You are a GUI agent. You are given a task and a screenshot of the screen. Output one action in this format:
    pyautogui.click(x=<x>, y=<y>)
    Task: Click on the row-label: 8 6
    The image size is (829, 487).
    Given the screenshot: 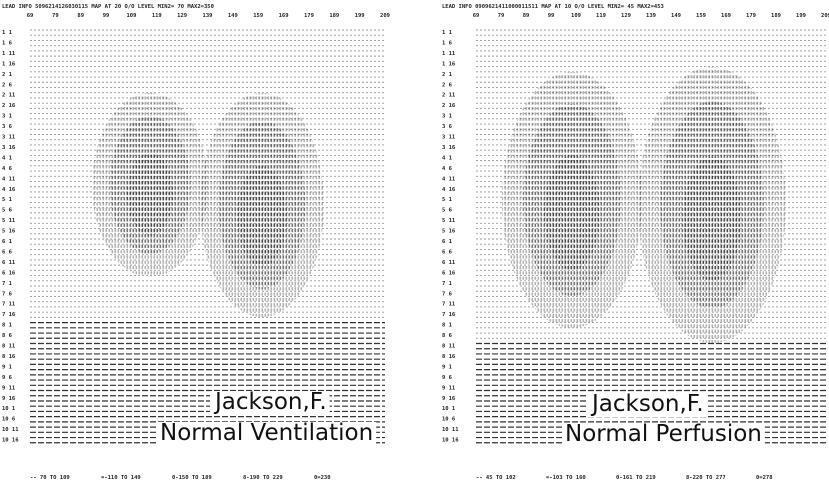 What is the action you would take?
    pyautogui.click(x=7, y=336)
    